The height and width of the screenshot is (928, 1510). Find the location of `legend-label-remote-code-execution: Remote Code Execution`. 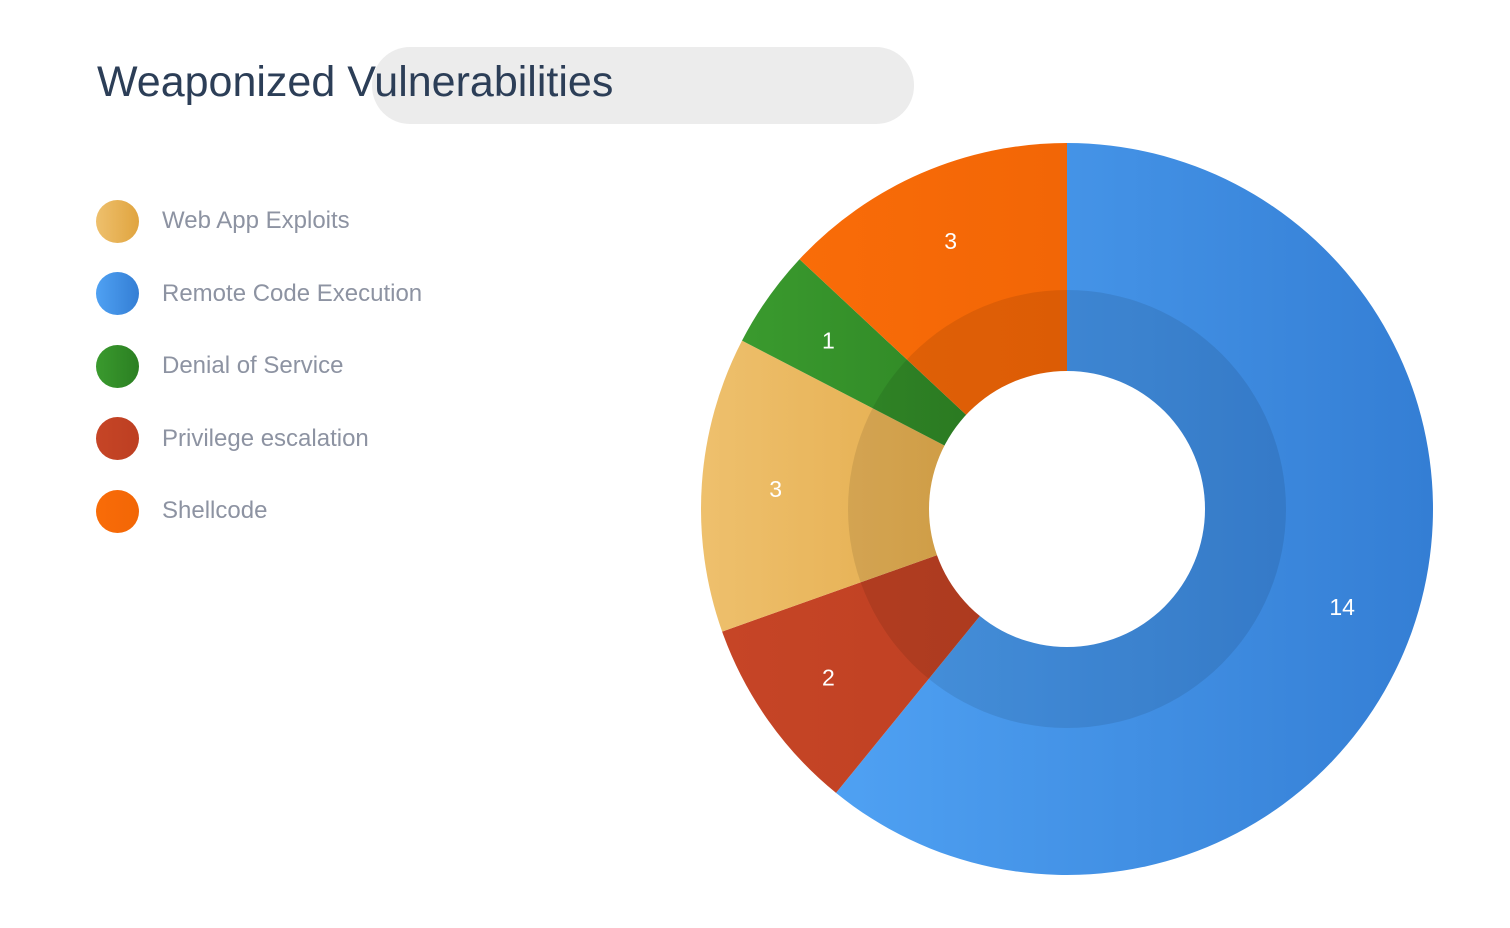

legend-label-remote-code-execution: Remote Code Execution is located at coordinates (292, 293).